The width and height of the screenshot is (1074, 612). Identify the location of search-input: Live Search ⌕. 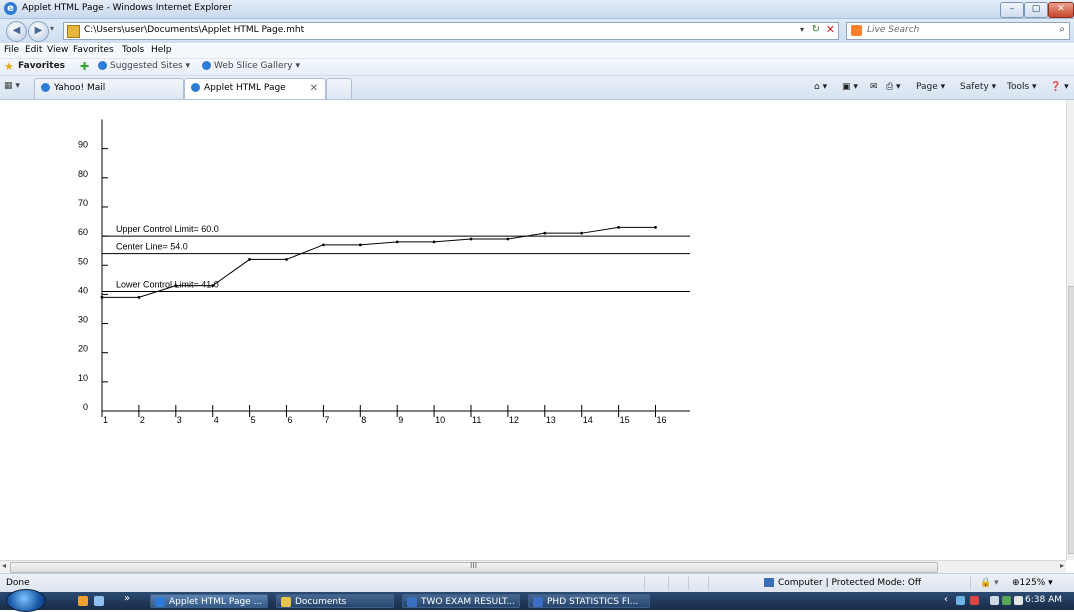
(958, 31).